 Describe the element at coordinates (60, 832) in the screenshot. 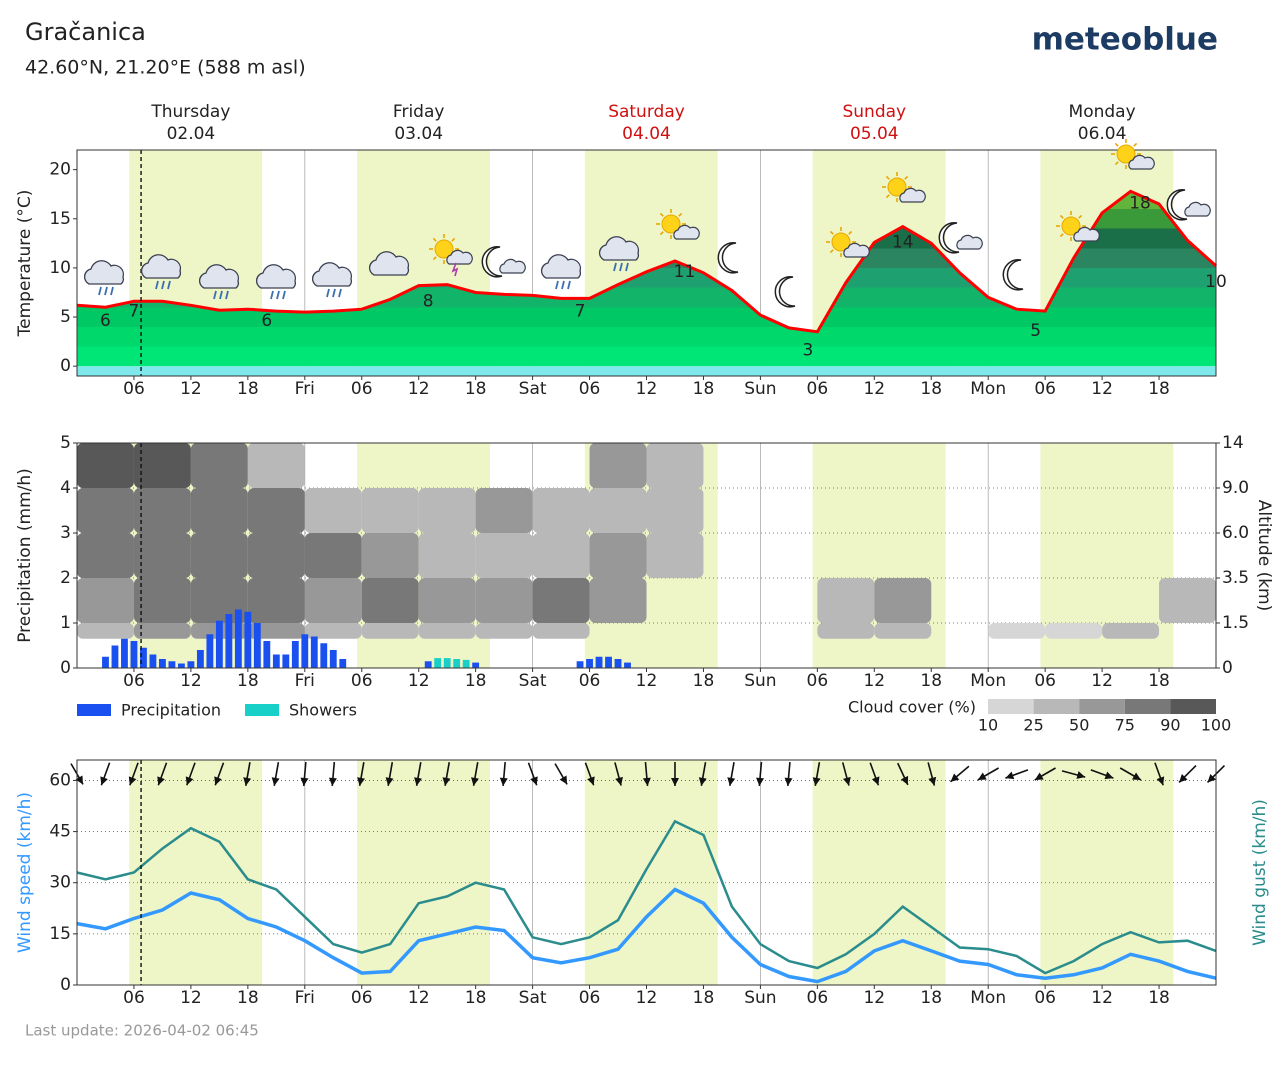

I see `y-tick-label: 45` at that location.